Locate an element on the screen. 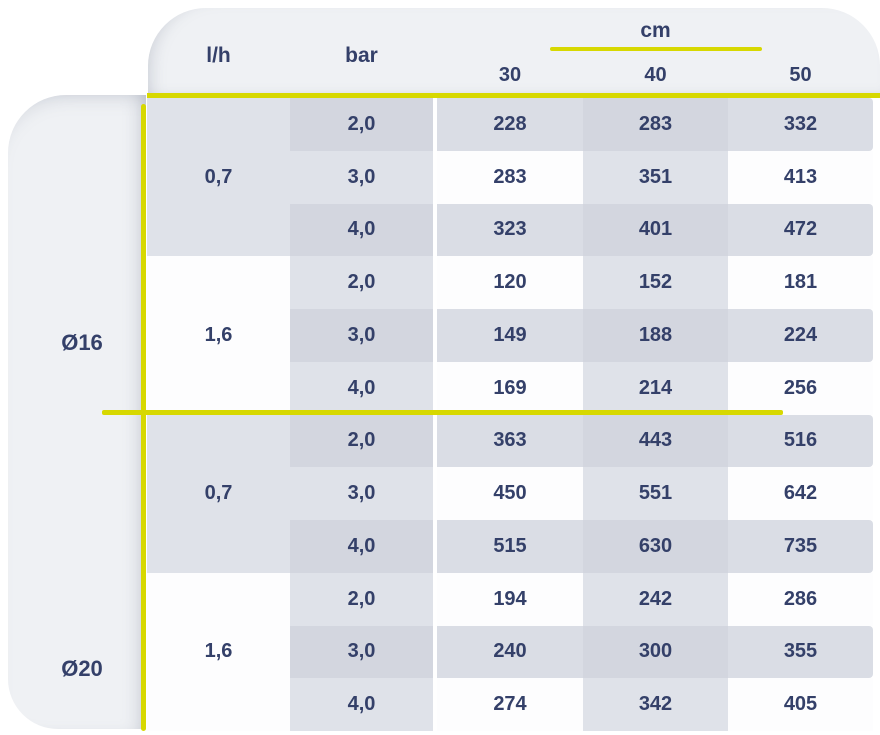  value-cell-50: 472 is located at coordinates (800, 230).